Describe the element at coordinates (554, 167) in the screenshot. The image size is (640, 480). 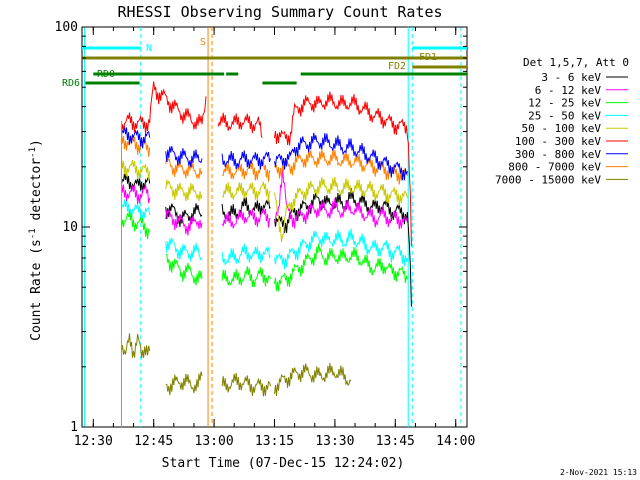
I see `legend-label-7: 800 - 7000 keV` at that location.